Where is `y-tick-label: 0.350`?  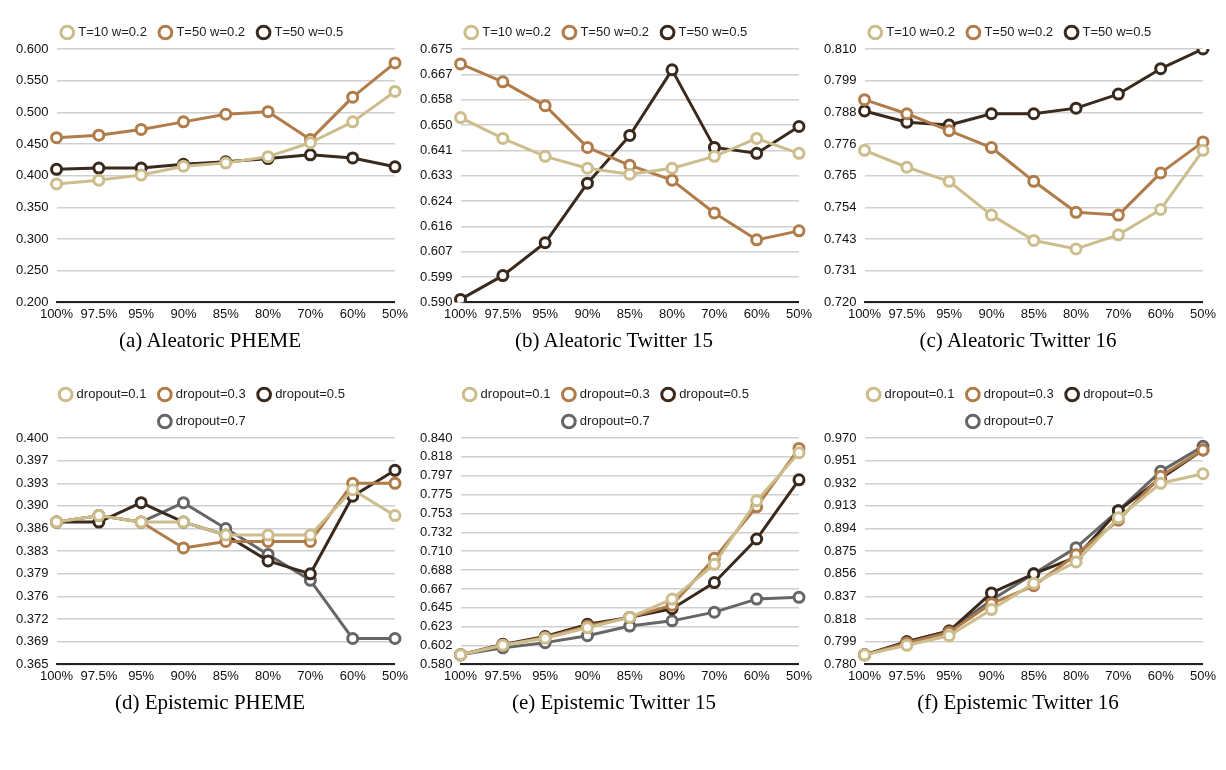 y-tick-label: 0.350 is located at coordinates (32, 206).